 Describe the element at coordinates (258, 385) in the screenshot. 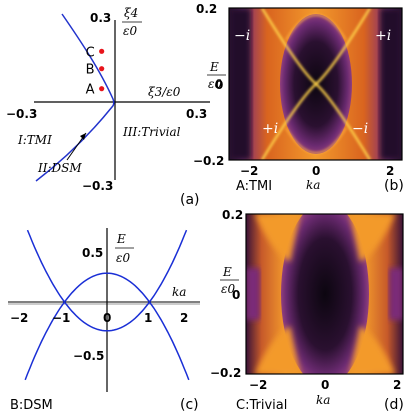

I see `panel-d-xtick-neg: −2` at that location.